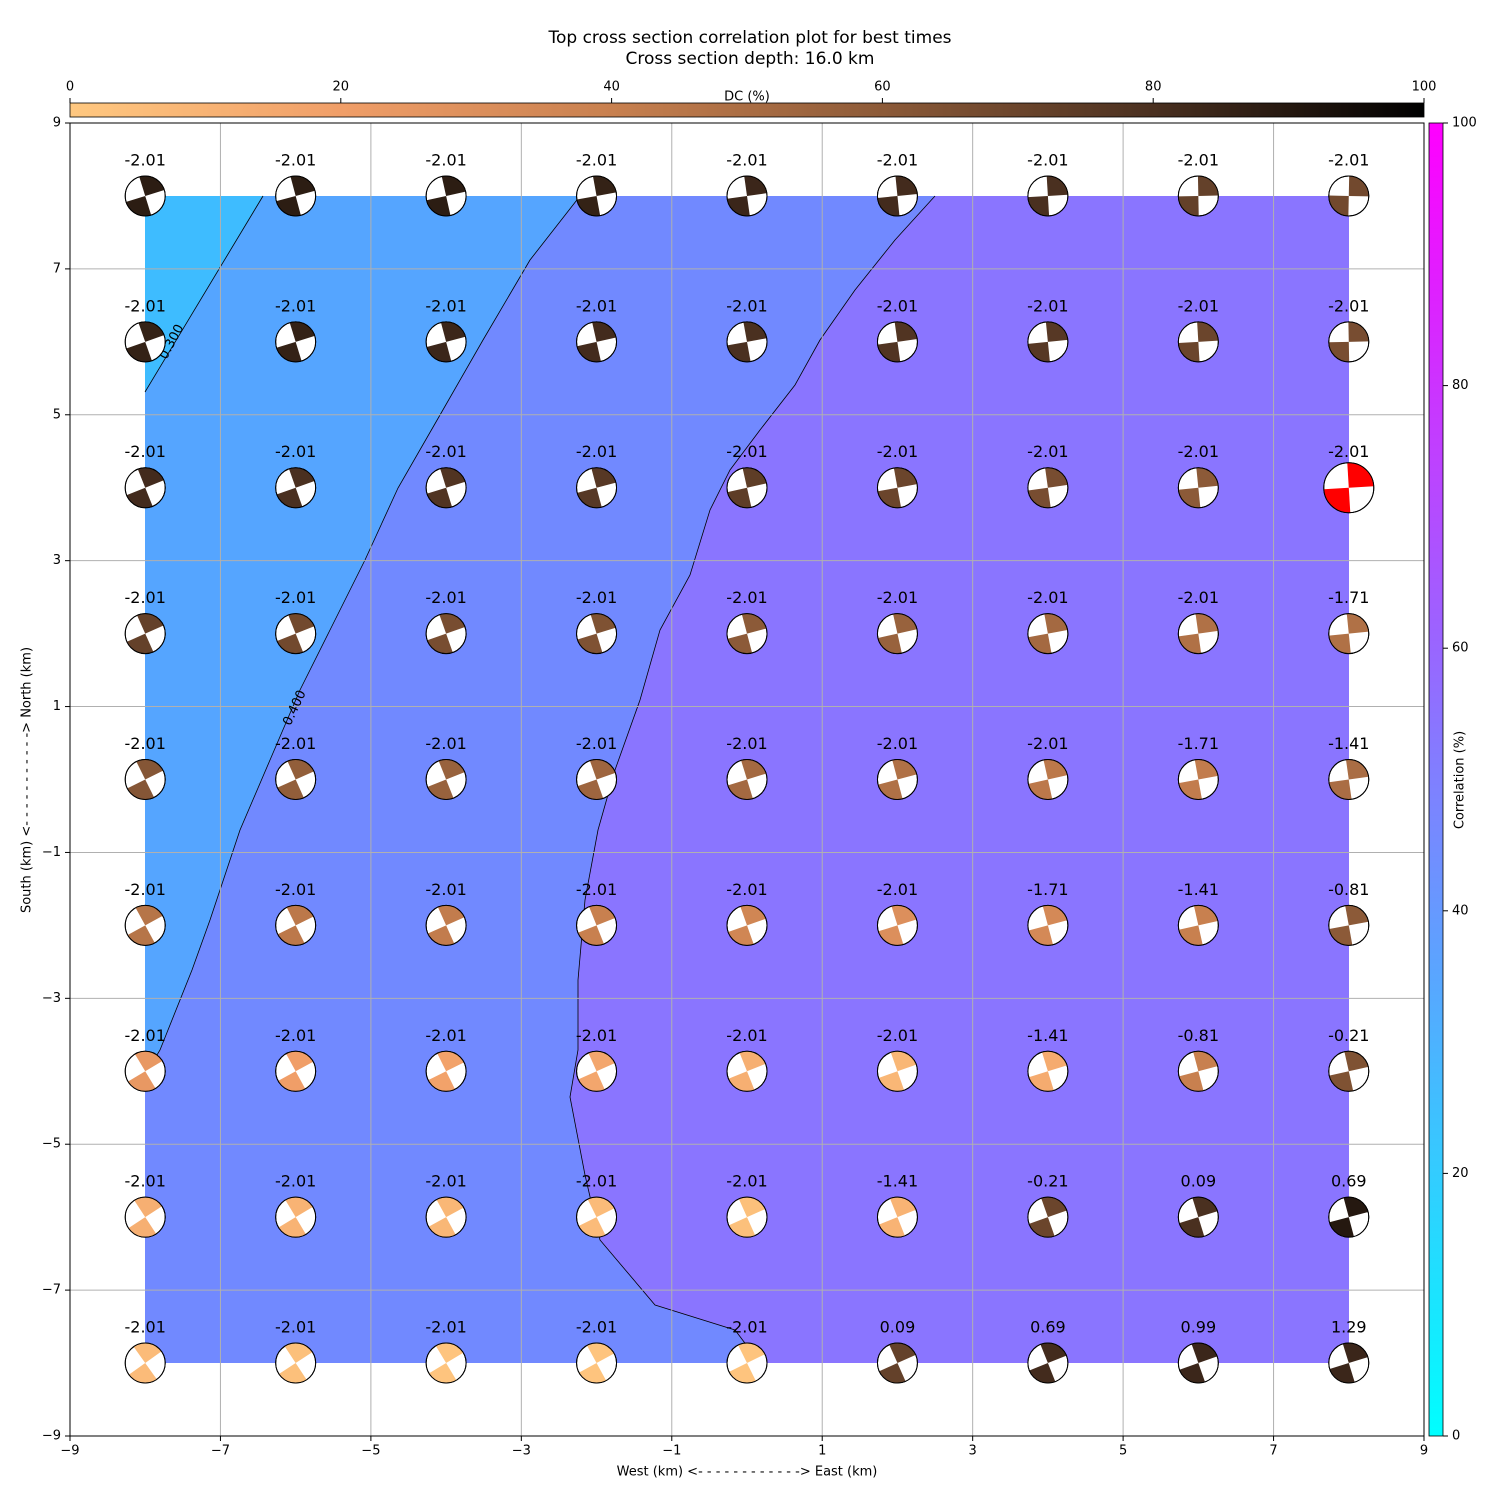  I want to click on time-shift-label: -1.41, so click(1047, 1035).